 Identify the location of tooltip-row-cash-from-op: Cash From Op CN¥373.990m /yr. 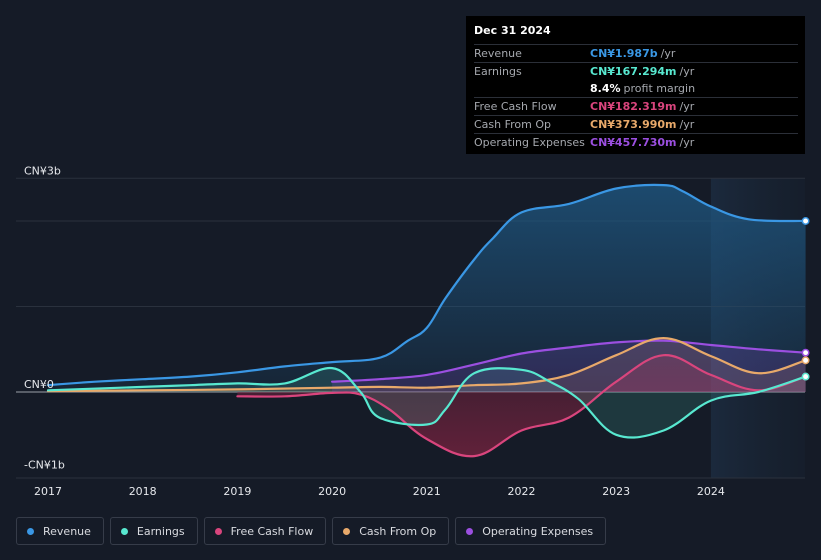
(636, 124).